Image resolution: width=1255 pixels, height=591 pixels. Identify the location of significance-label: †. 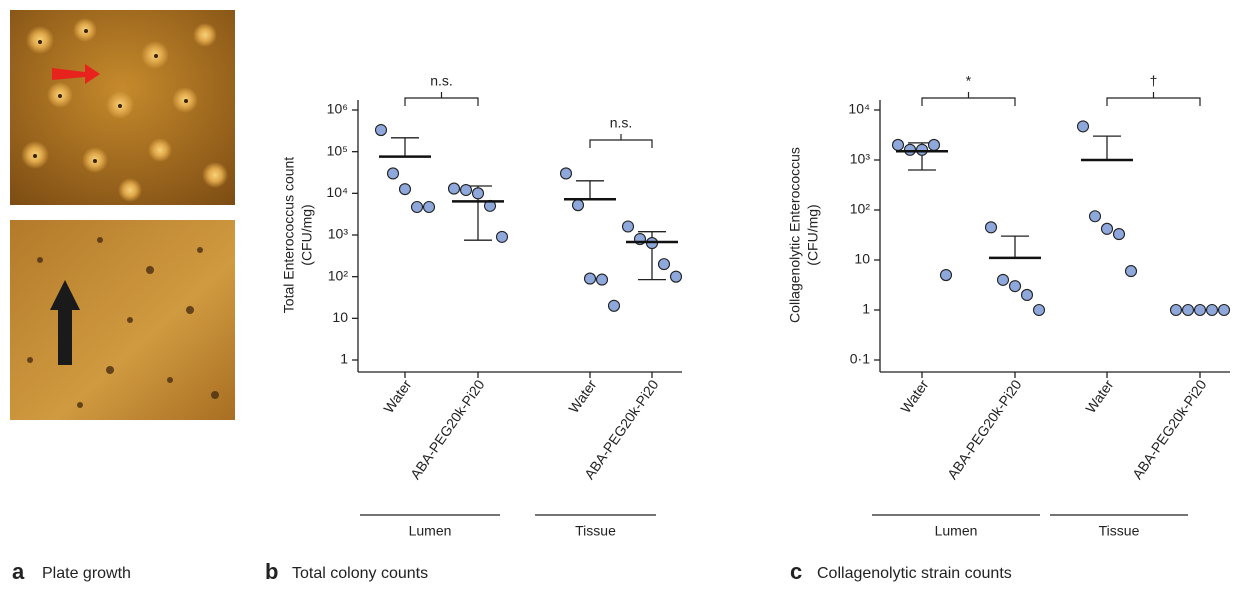
(1154, 81).